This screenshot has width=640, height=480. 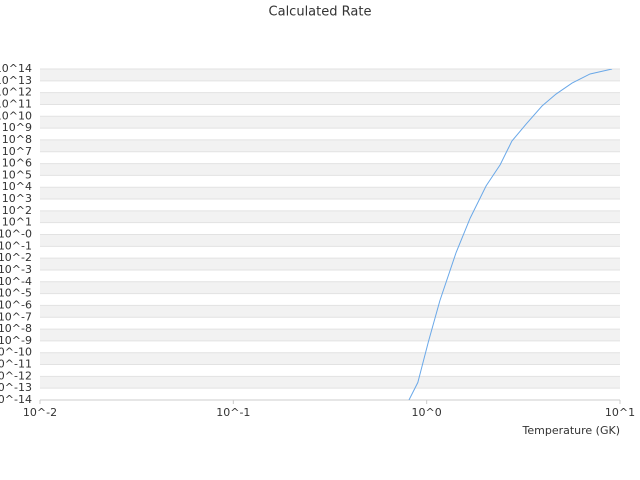 I want to click on x-tick-label: 10^1, so click(x=620, y=412).